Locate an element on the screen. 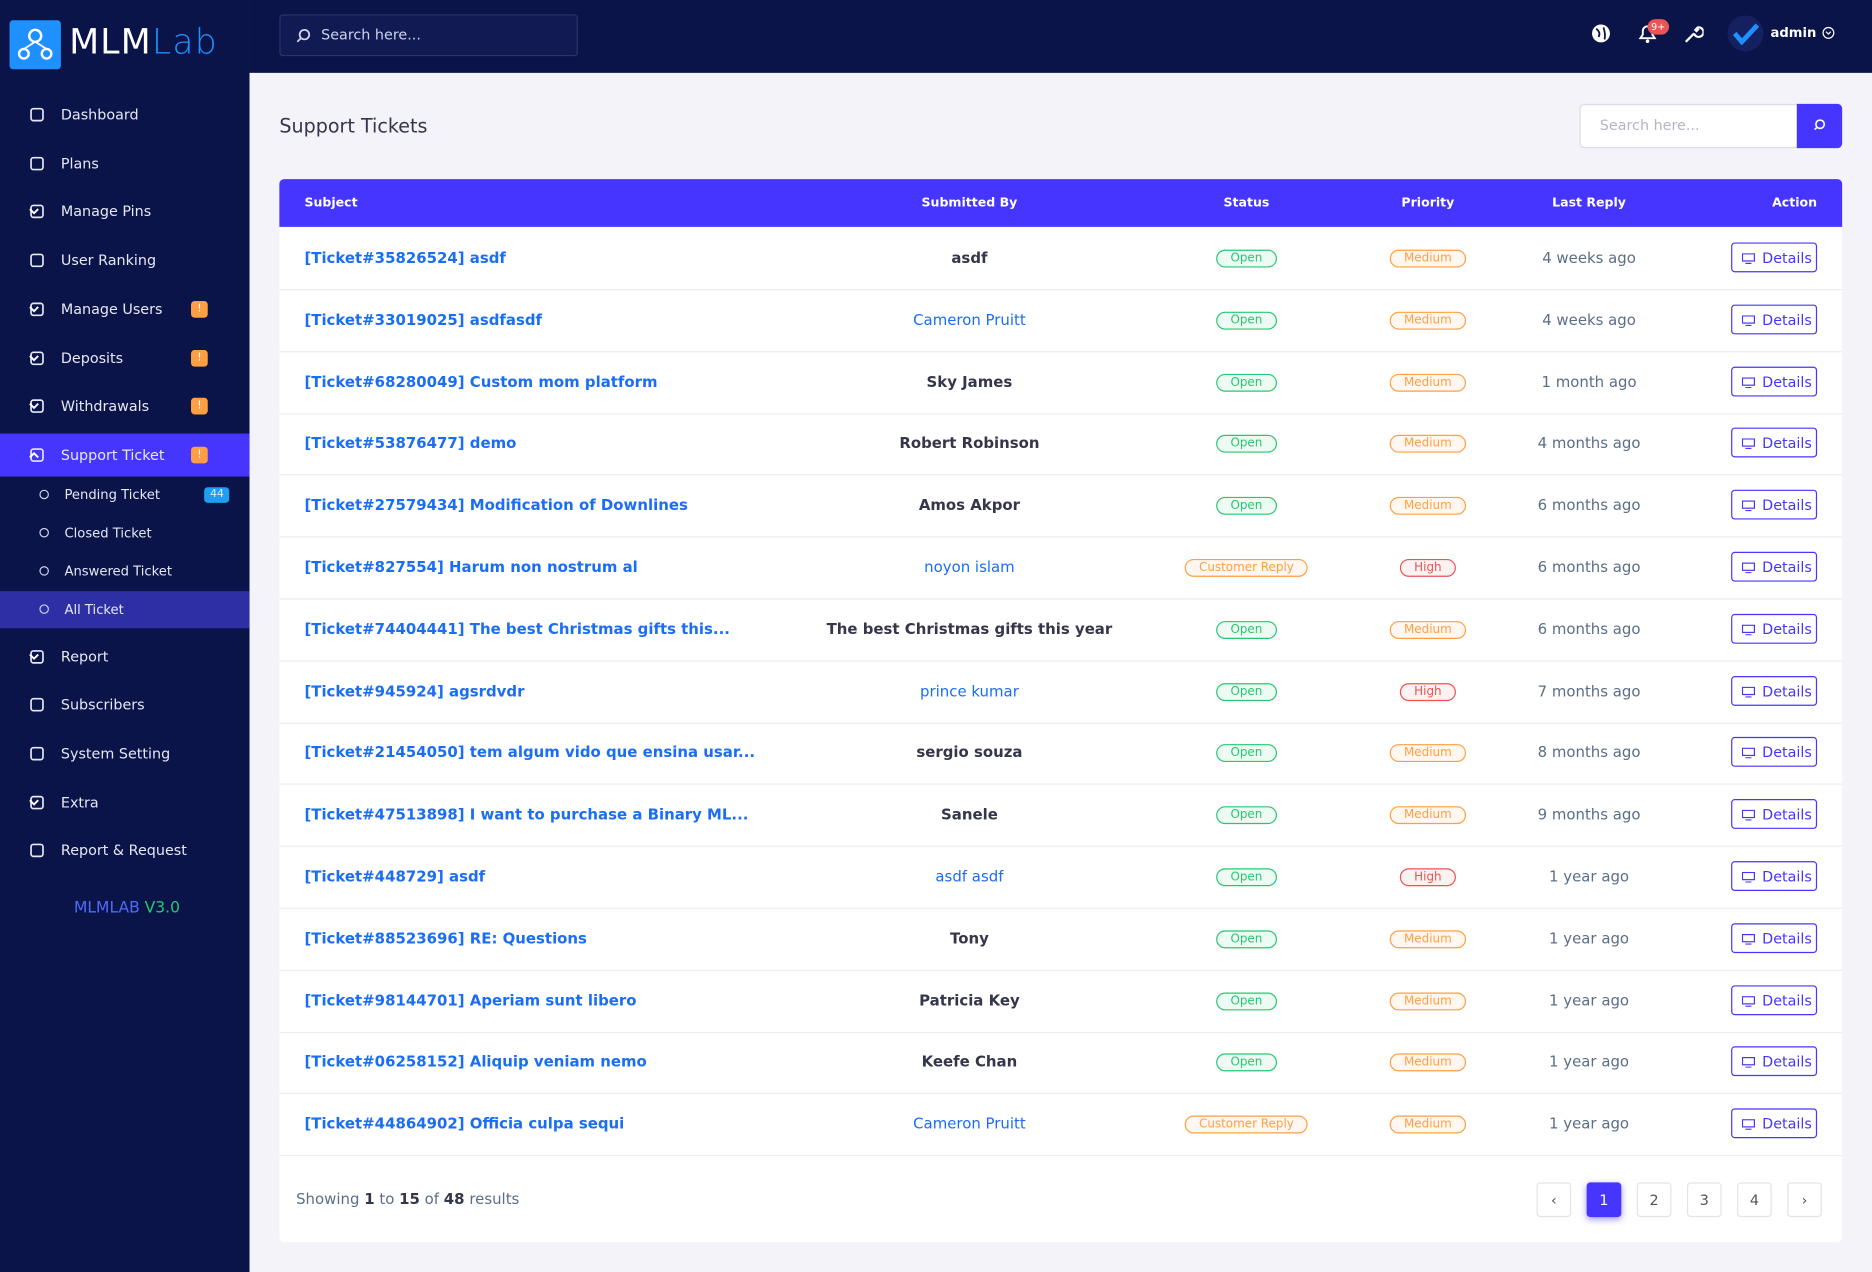  menu-item: Plans is located at coordinates (125, 163).